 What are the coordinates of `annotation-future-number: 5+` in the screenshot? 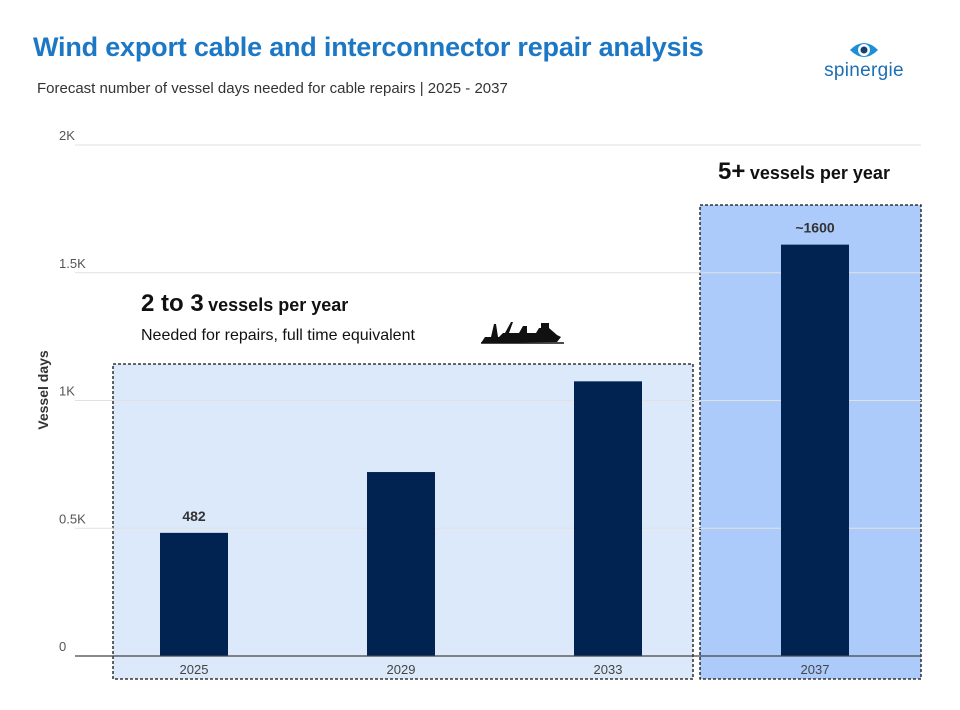 It's located at (732, 171).